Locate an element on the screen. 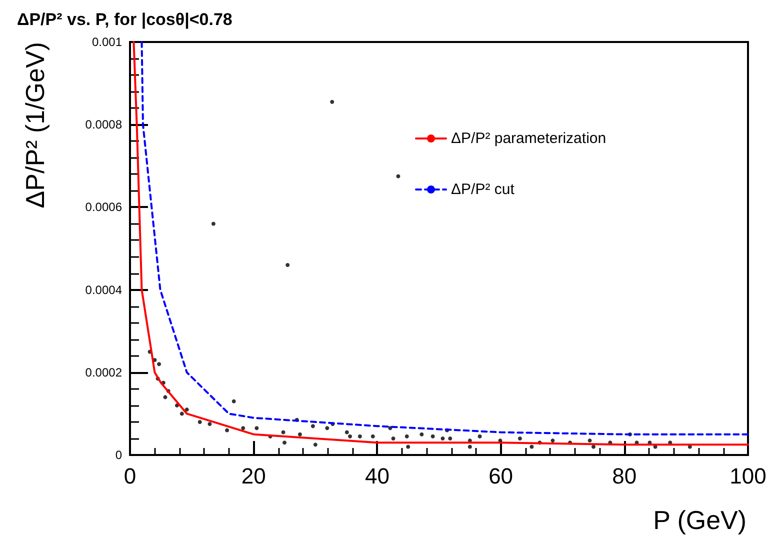  x-tick-label: 60 is located at coordinates (501, 476).